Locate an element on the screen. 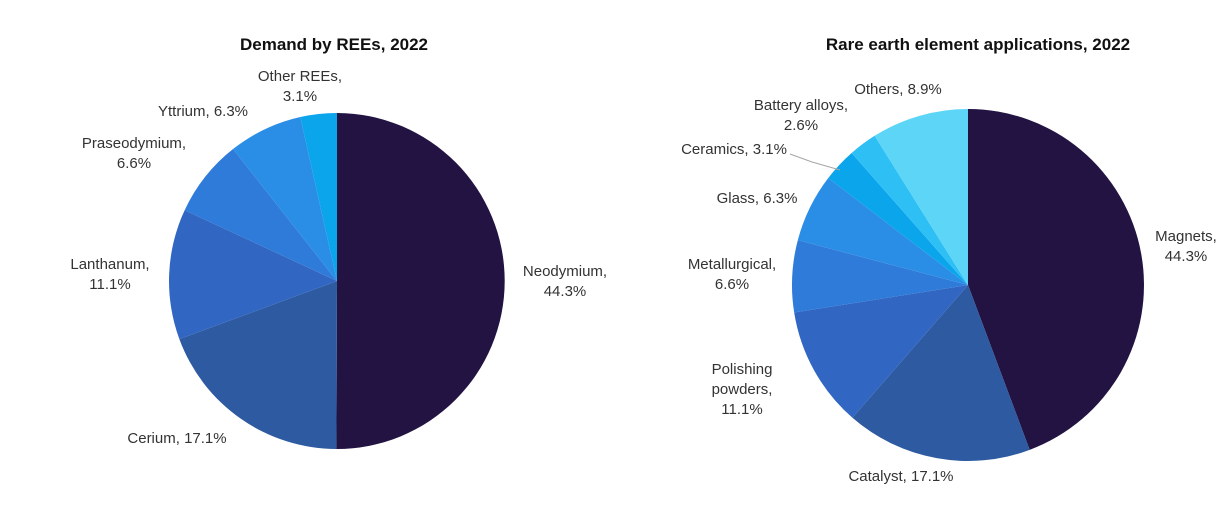  pie-slice-magnets is located at coordinates (1056, 279).